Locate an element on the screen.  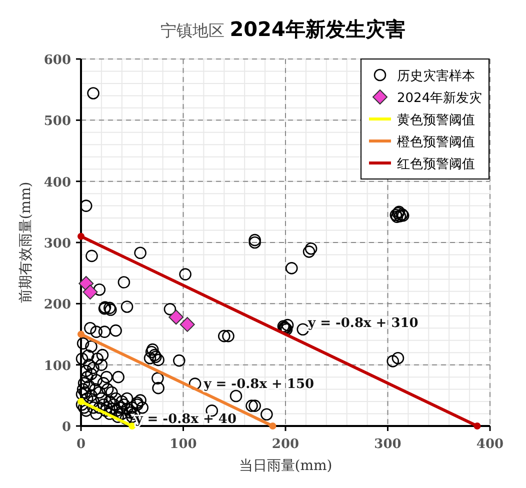
y-tick-label: 500 is located at coordinates (57, 122).